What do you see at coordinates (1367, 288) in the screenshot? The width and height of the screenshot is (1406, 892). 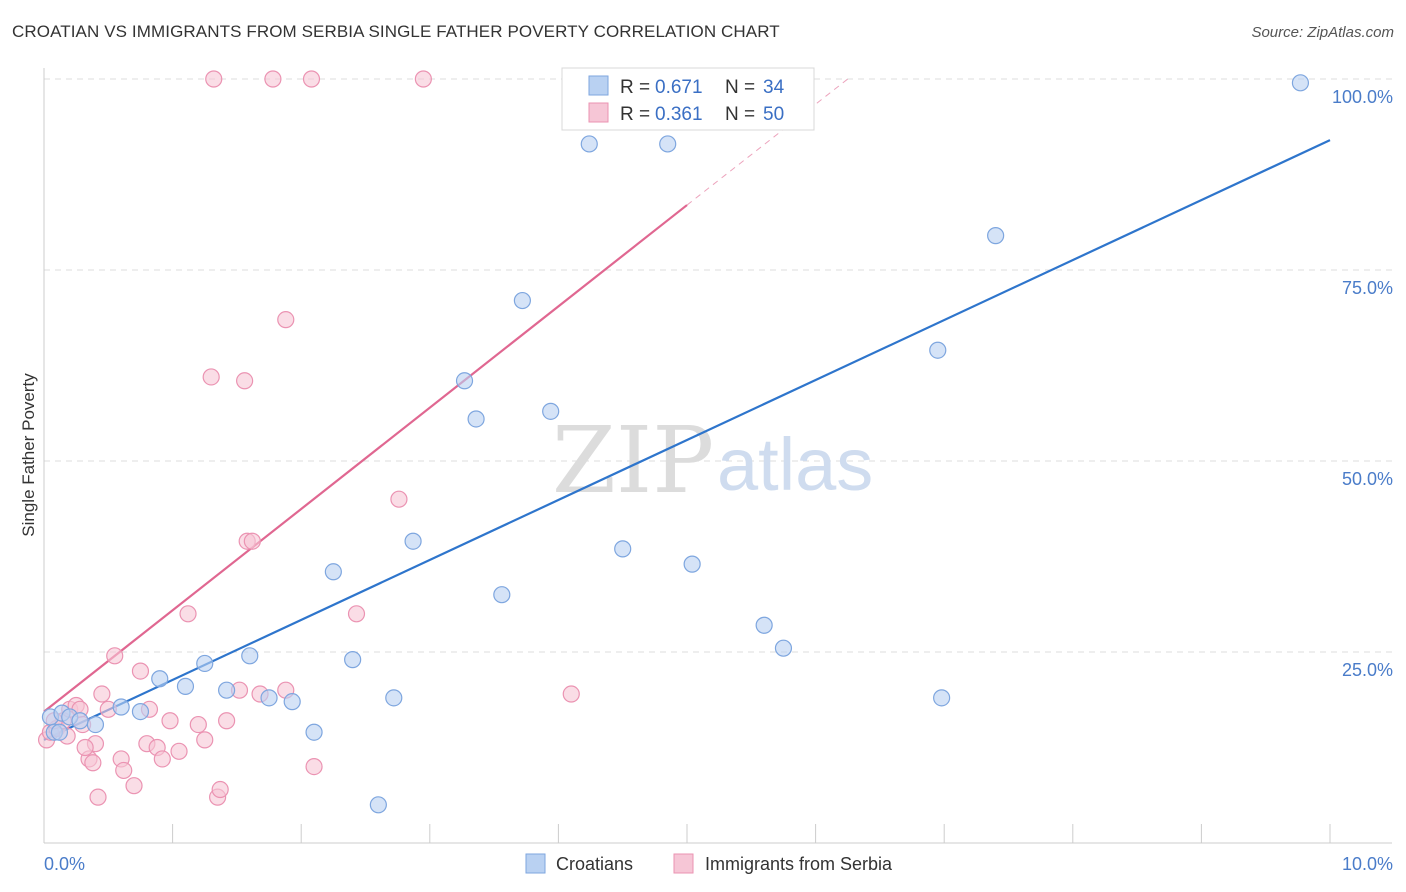 I see `y-tick-label: 75.0%` at bounding box center [1367, 288].